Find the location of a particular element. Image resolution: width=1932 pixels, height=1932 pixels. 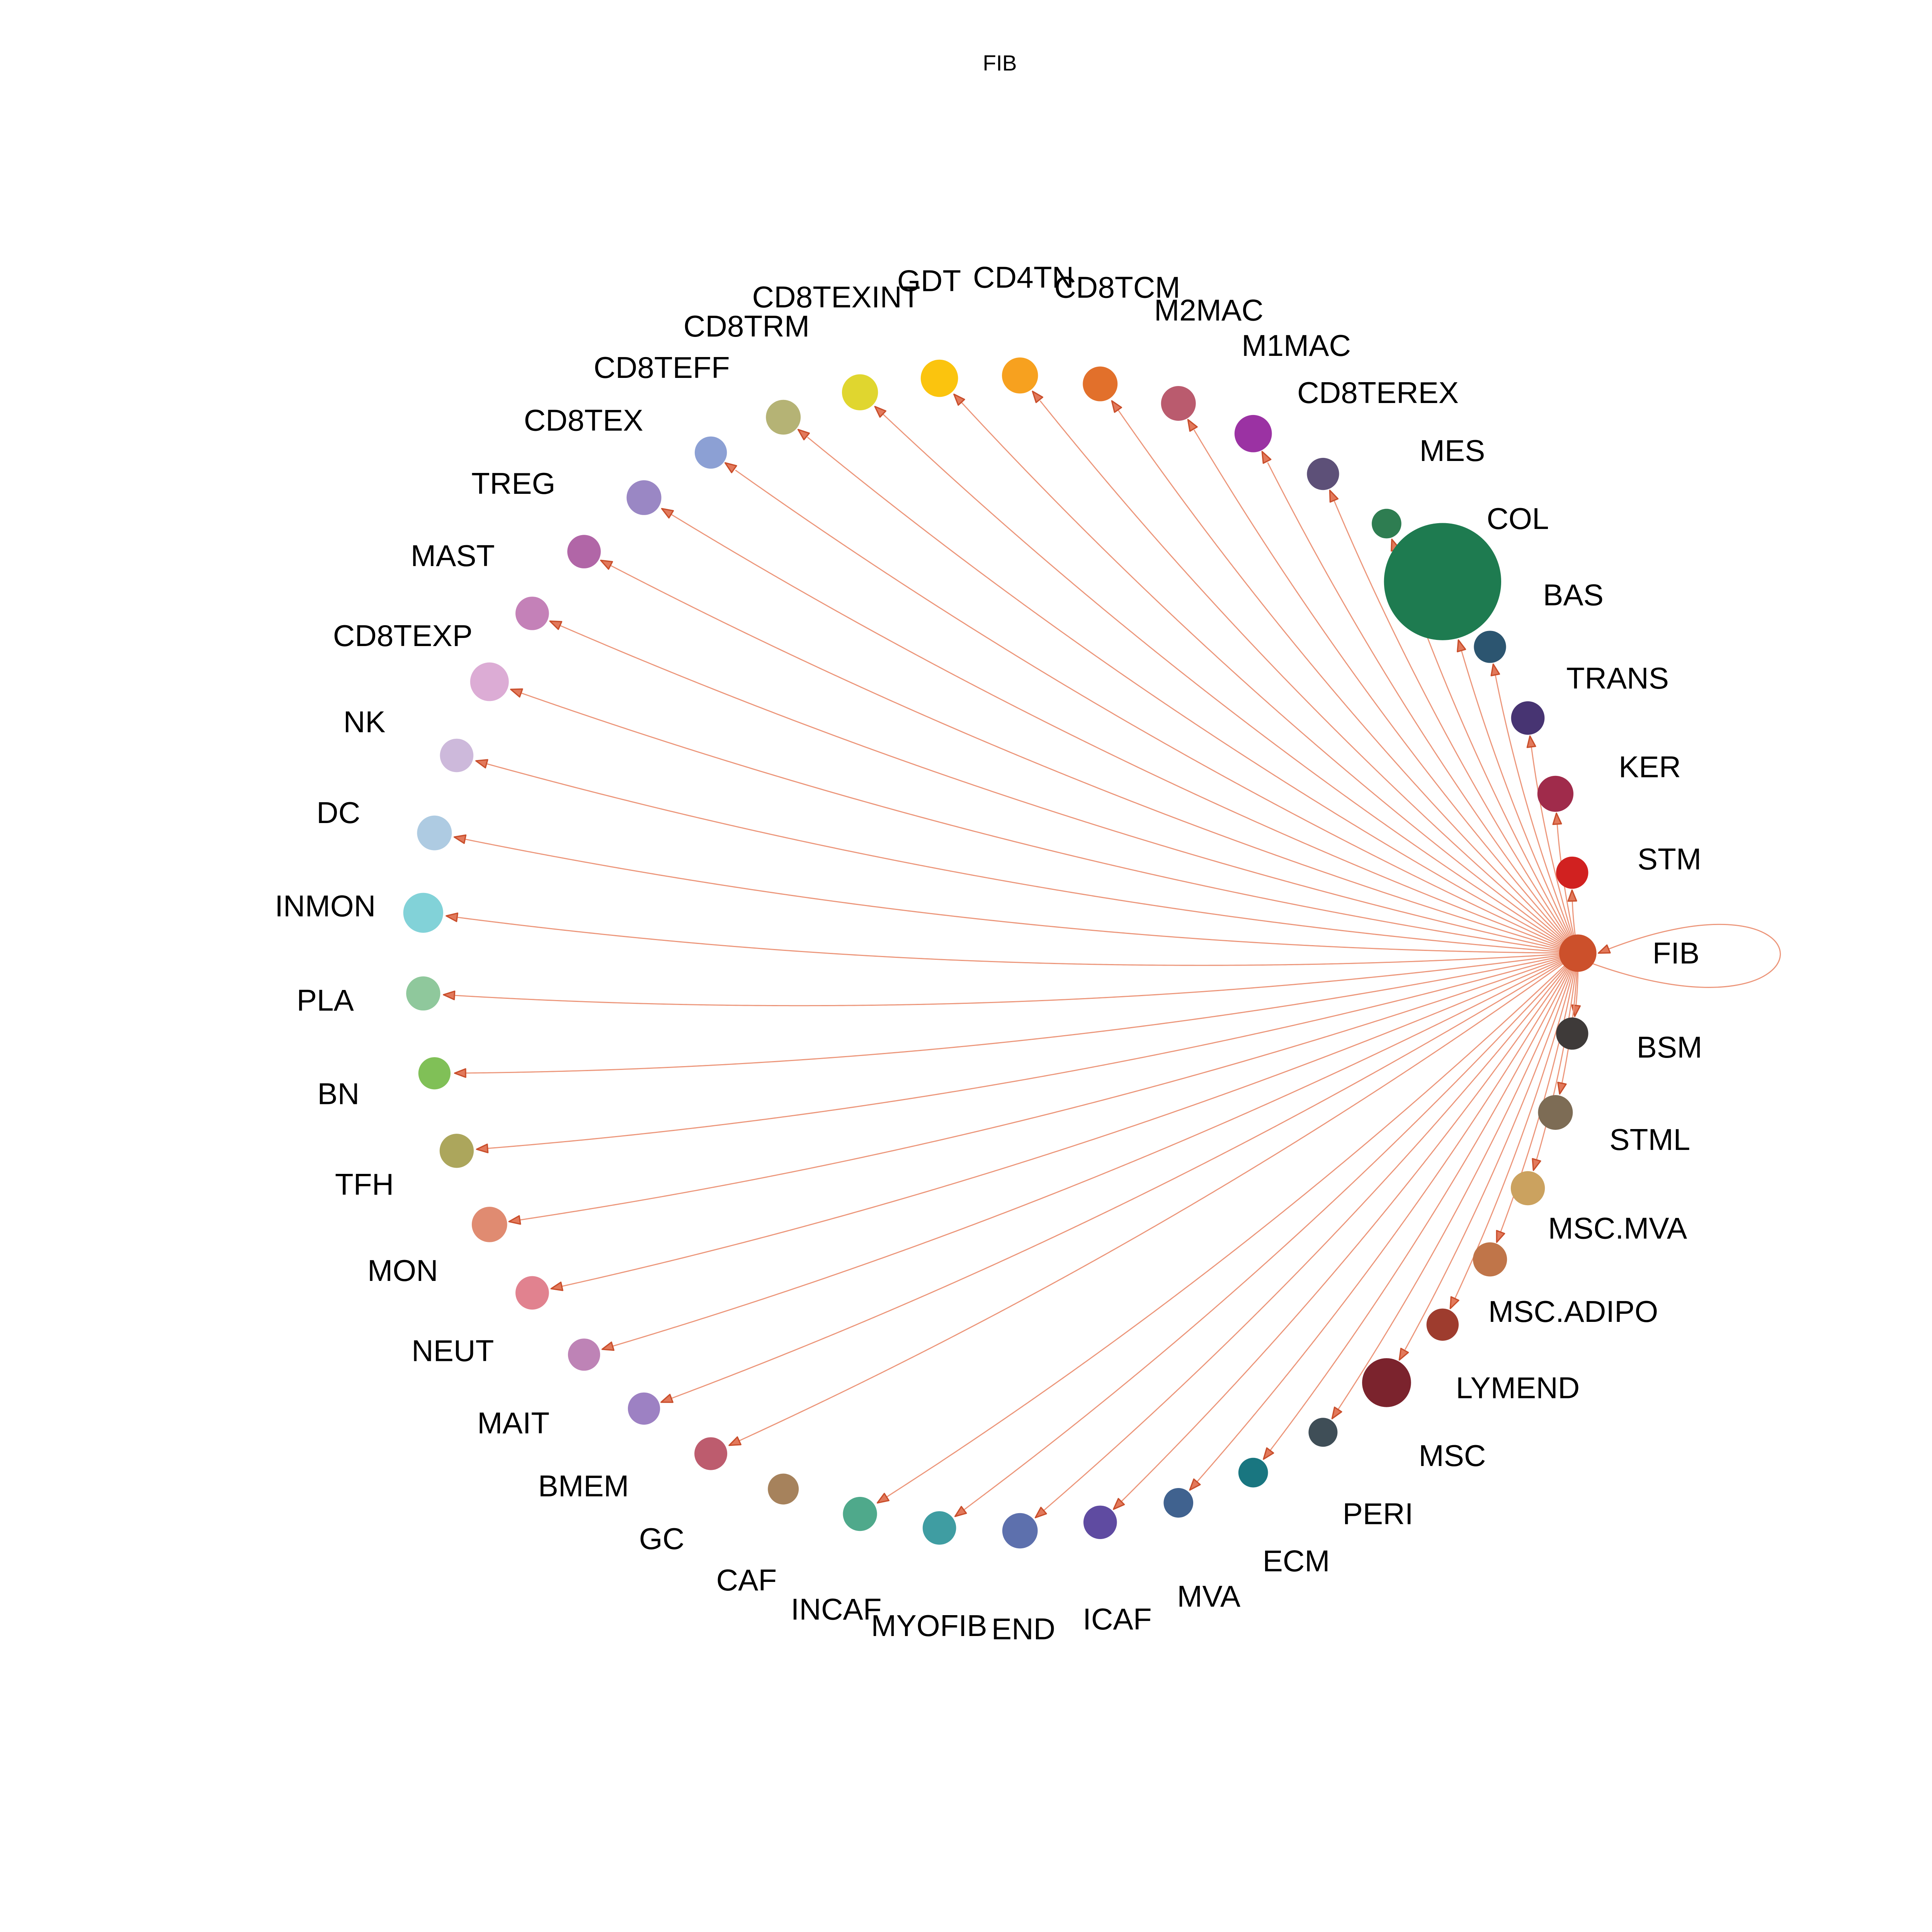

node-label-CD4TN: CD4TN is located at coordinates (1024, 277).